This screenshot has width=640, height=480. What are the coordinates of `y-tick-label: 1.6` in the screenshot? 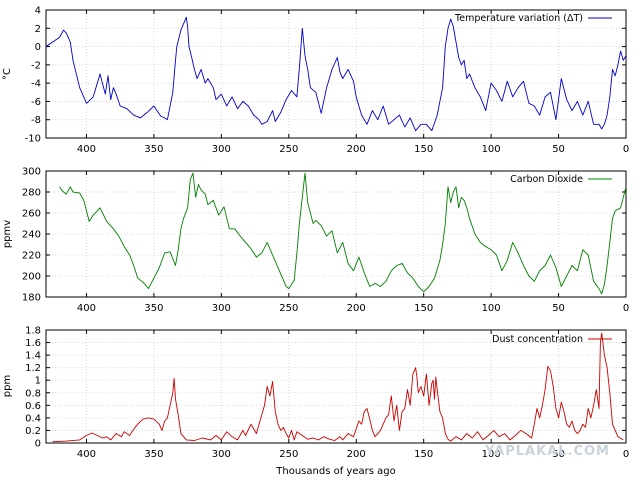 It's located at (33, 343).